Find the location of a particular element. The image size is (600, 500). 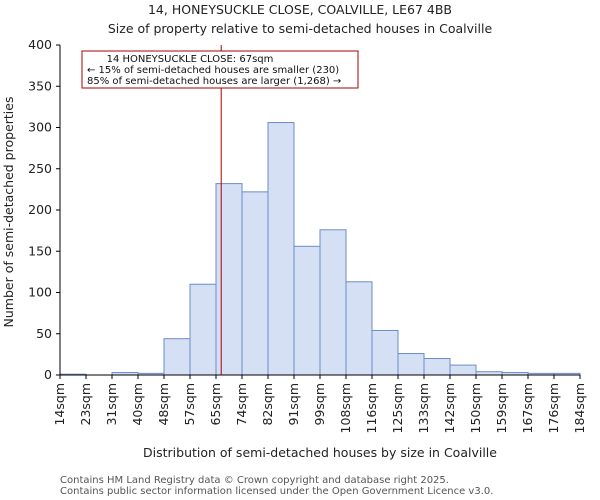

x-tick-label-159sqm: 159sqm is located at coordinates (501, 408).